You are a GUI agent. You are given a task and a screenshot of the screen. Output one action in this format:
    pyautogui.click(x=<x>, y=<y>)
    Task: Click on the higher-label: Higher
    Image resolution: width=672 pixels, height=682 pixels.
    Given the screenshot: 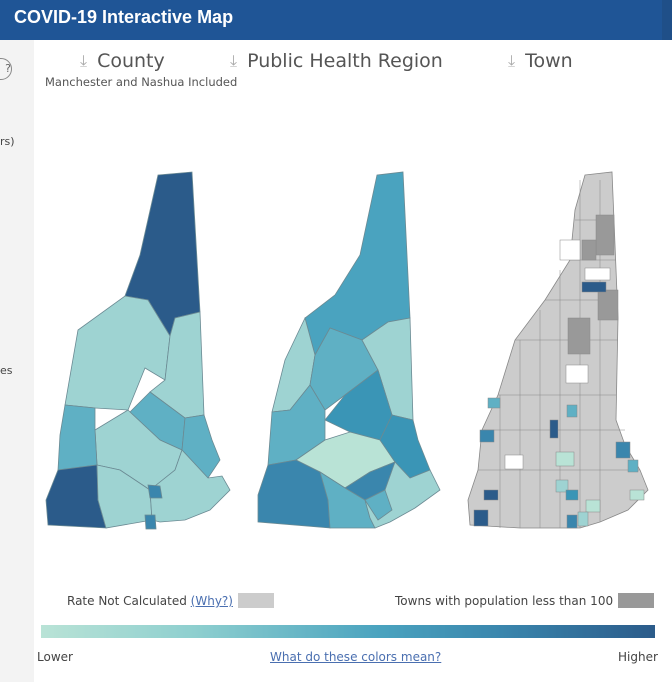 What is the action you would take?
    pyautogui.click(x=638, y=657)
    